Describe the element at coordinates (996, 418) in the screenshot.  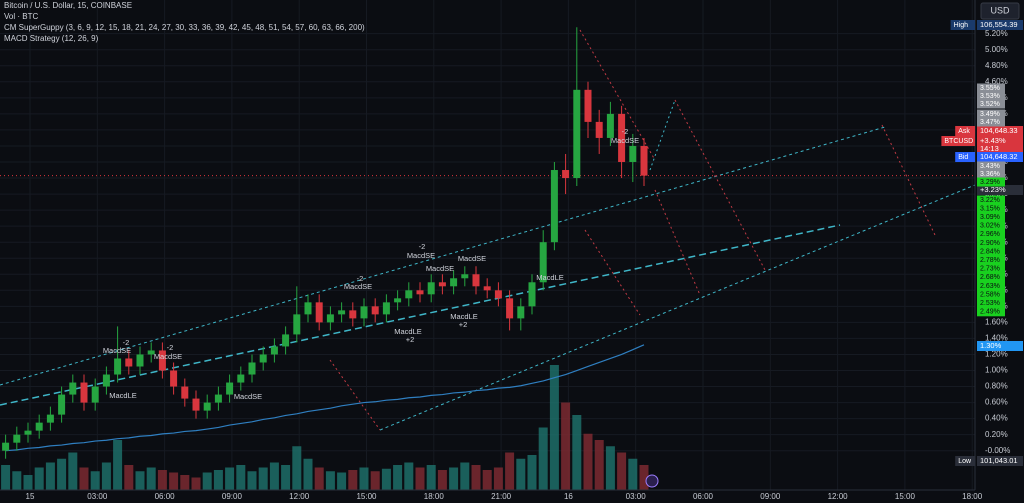
I see `y-tick-label: 0.40%` at that location.